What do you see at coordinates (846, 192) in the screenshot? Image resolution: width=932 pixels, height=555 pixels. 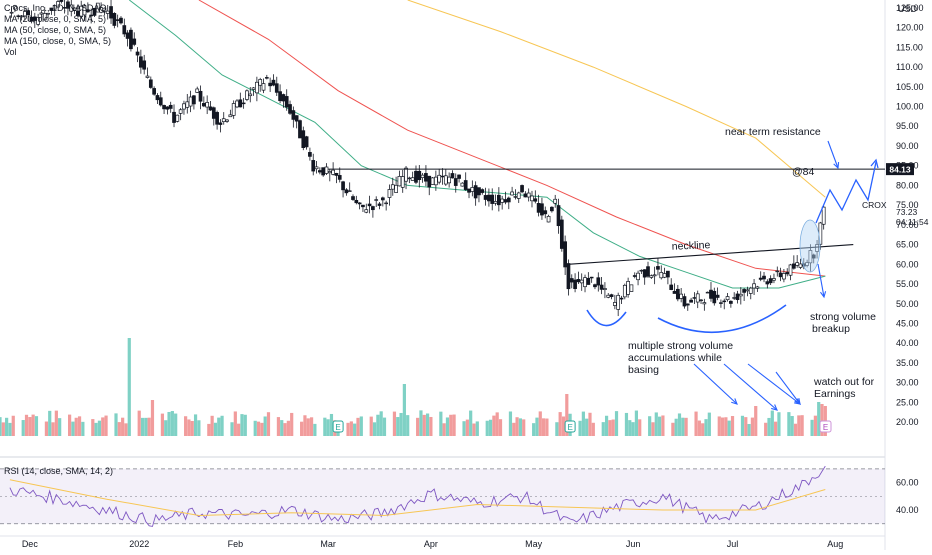 I see `projection-path` at bounding box center [846, 192].